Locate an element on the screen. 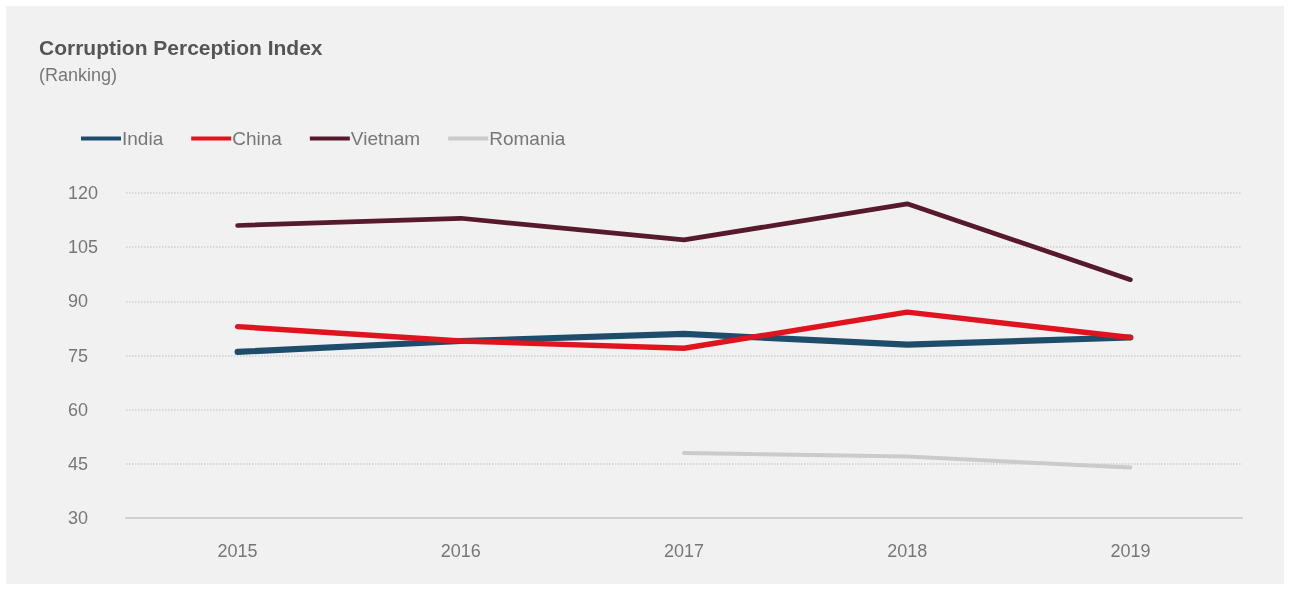 Image resolution: width=1290 pixels, height=590 pixels. legend-label: India is located at coordinates (143, 138).